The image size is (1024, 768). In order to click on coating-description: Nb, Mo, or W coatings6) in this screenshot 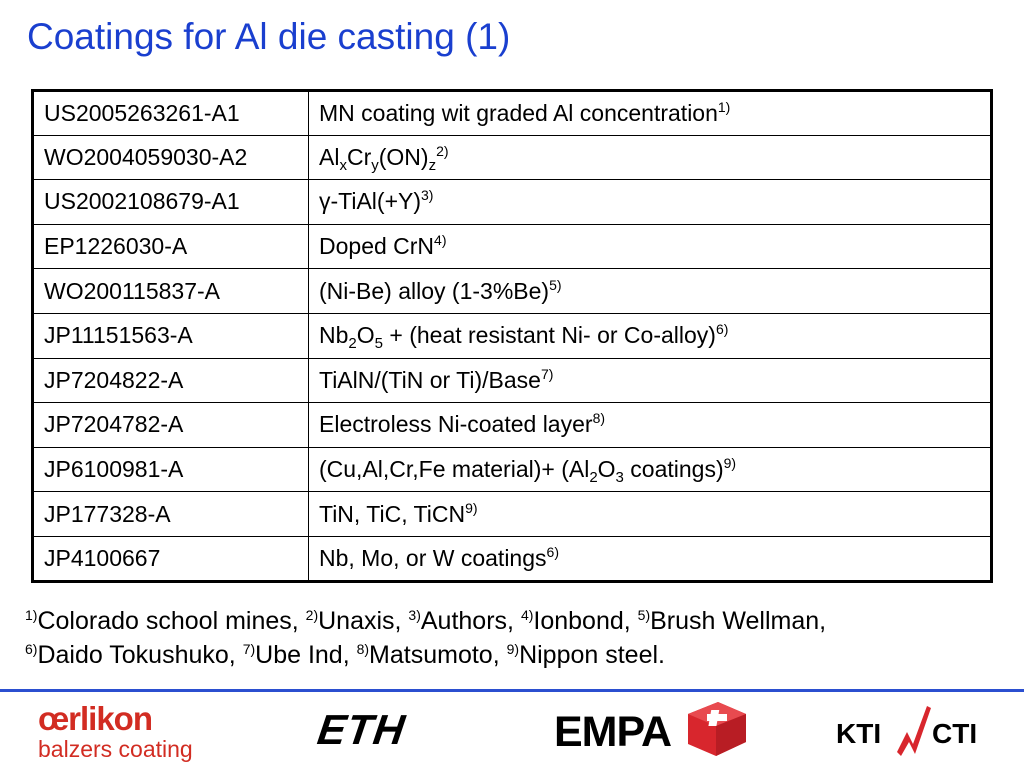, I will do `click(650, 558)`.